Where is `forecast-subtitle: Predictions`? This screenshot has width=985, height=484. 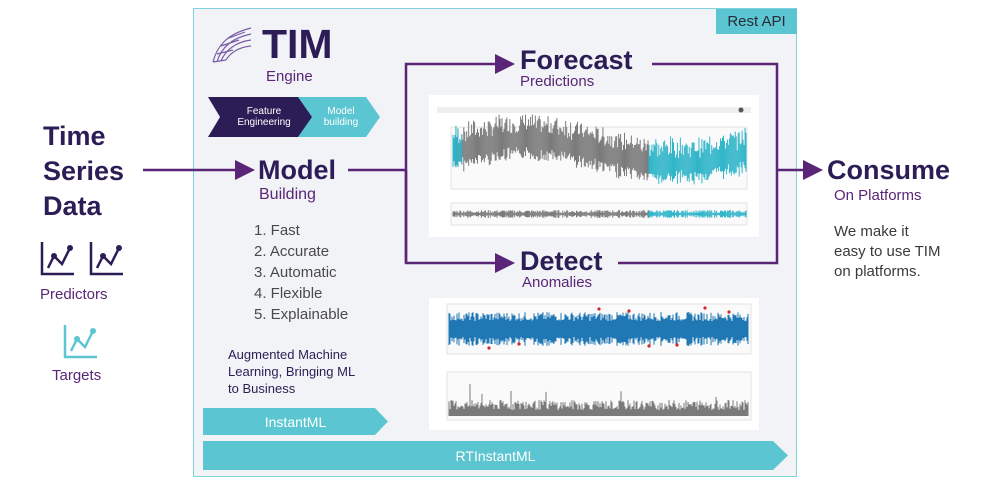 forecast-subtitle: Predictions is located at coordinates (557, 81).